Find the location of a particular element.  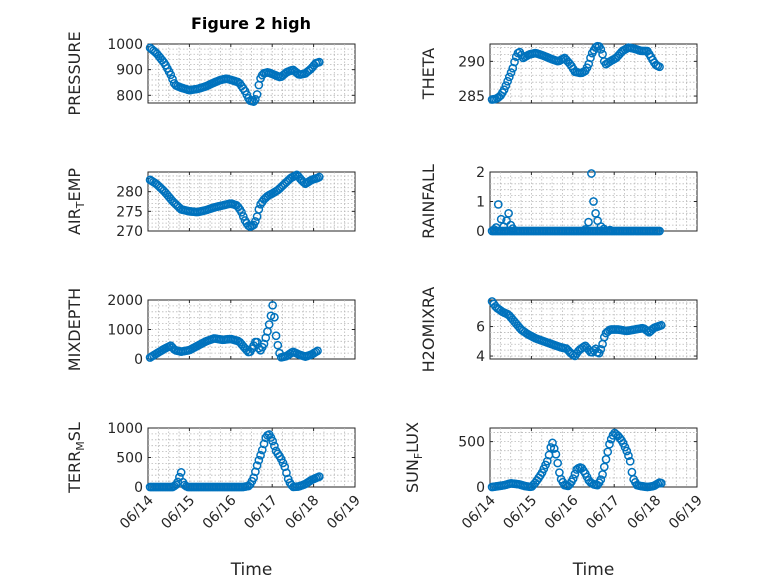

x-tick-label: 06/19 is located at coordinates (344, 513).